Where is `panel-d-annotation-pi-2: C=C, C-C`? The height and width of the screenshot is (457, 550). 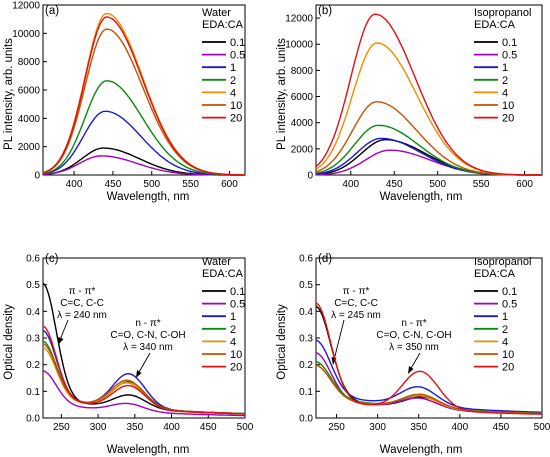 panel-d-annotation-pi-2: C=C, C-C is located at coordinates (356, 303).